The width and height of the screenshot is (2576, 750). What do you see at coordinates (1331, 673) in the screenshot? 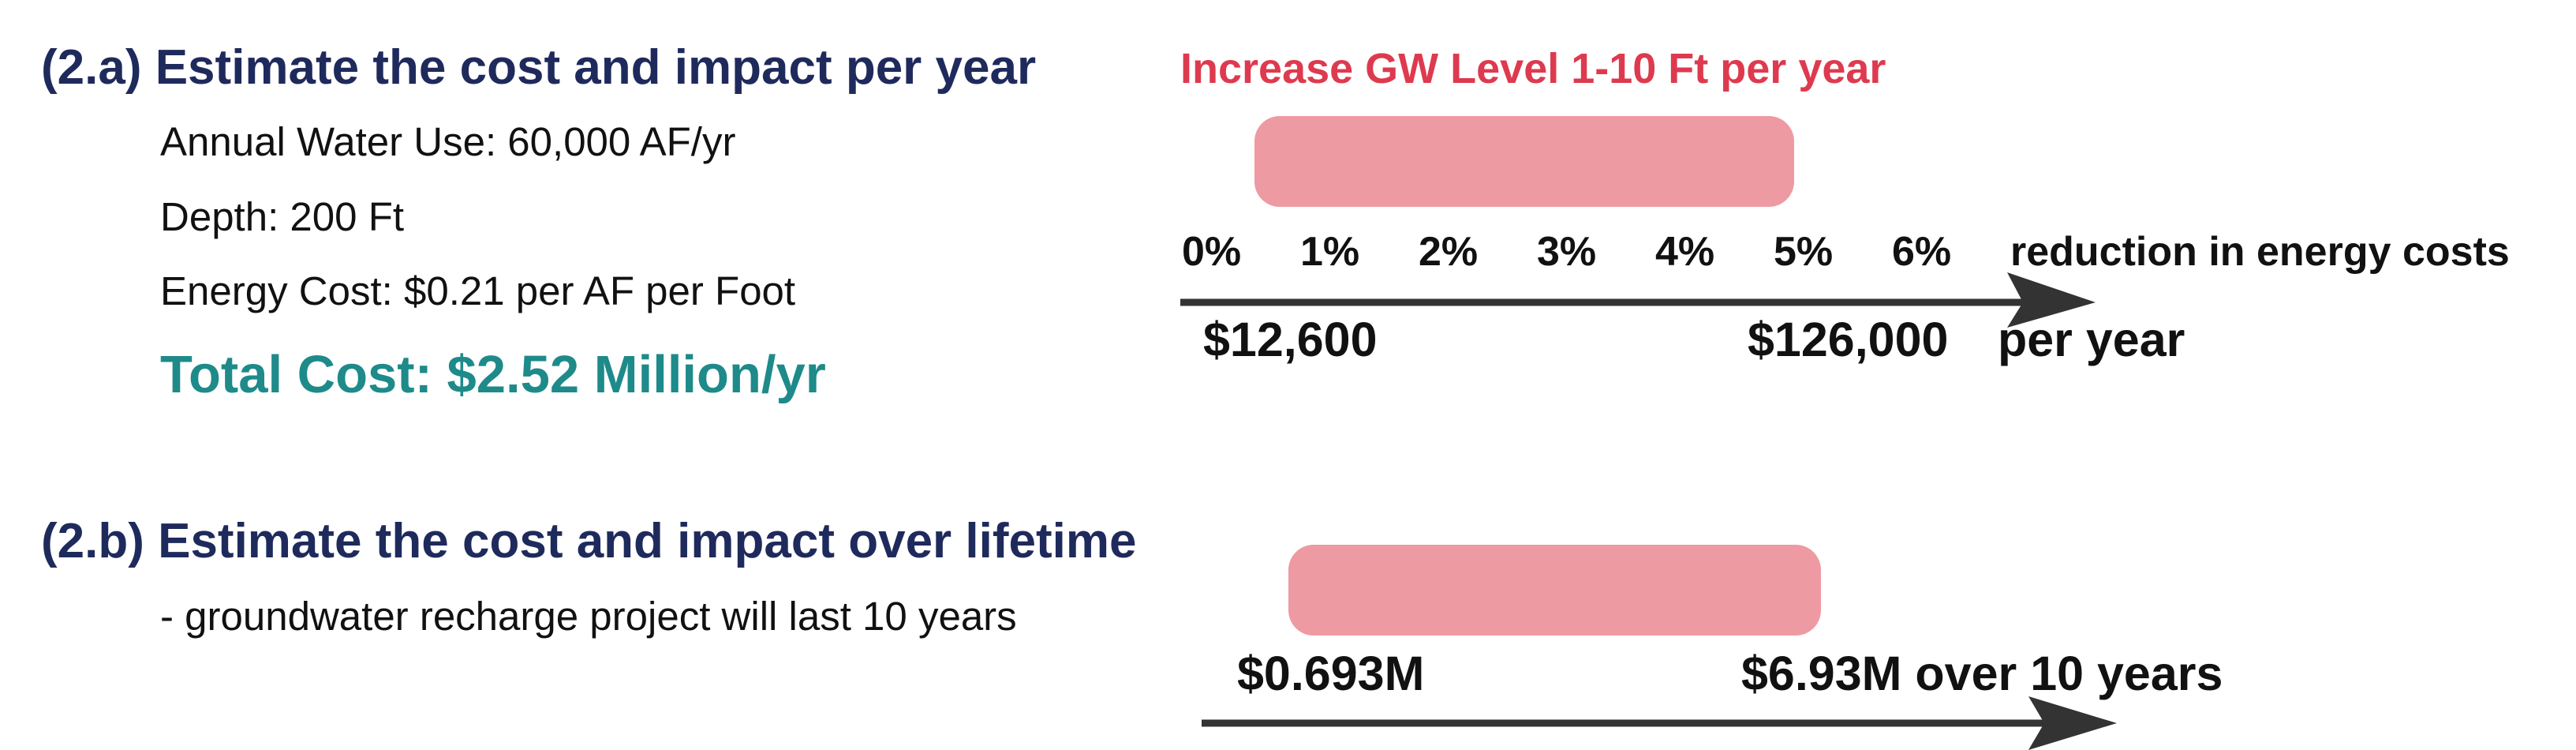
I see `lifetime-low-value: $0.693M` at bounding box center [1331, 673].